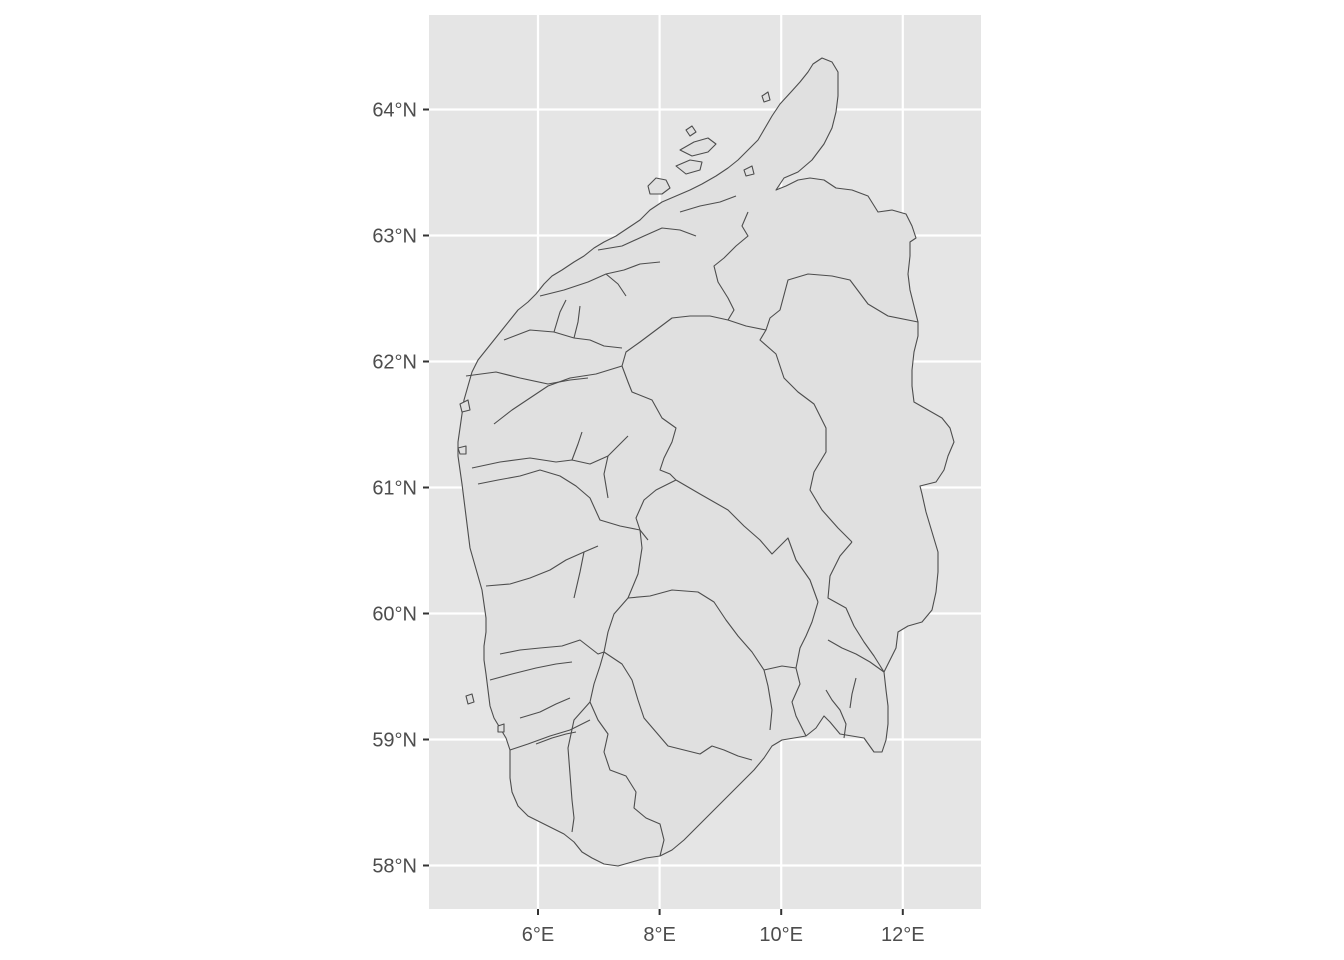  I want to click on border-trondelag-more, so click(816, 271).